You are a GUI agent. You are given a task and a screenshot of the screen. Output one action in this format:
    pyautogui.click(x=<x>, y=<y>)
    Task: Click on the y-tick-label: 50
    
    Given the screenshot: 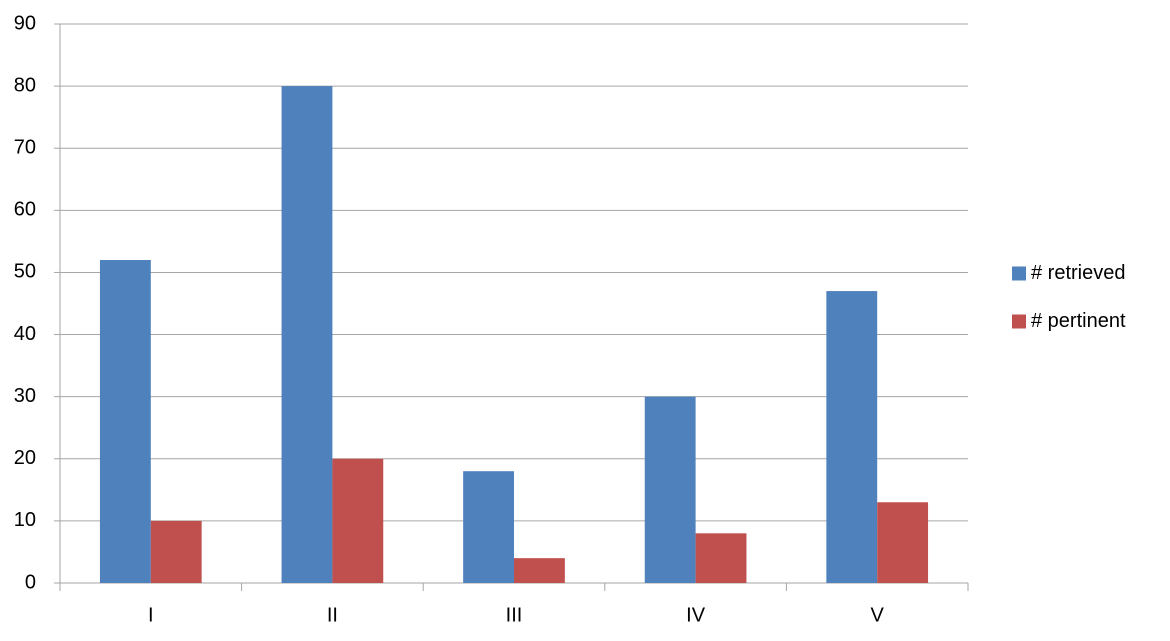 What is the action you would take?
    pyautogui.click(x=25, y=272)
    